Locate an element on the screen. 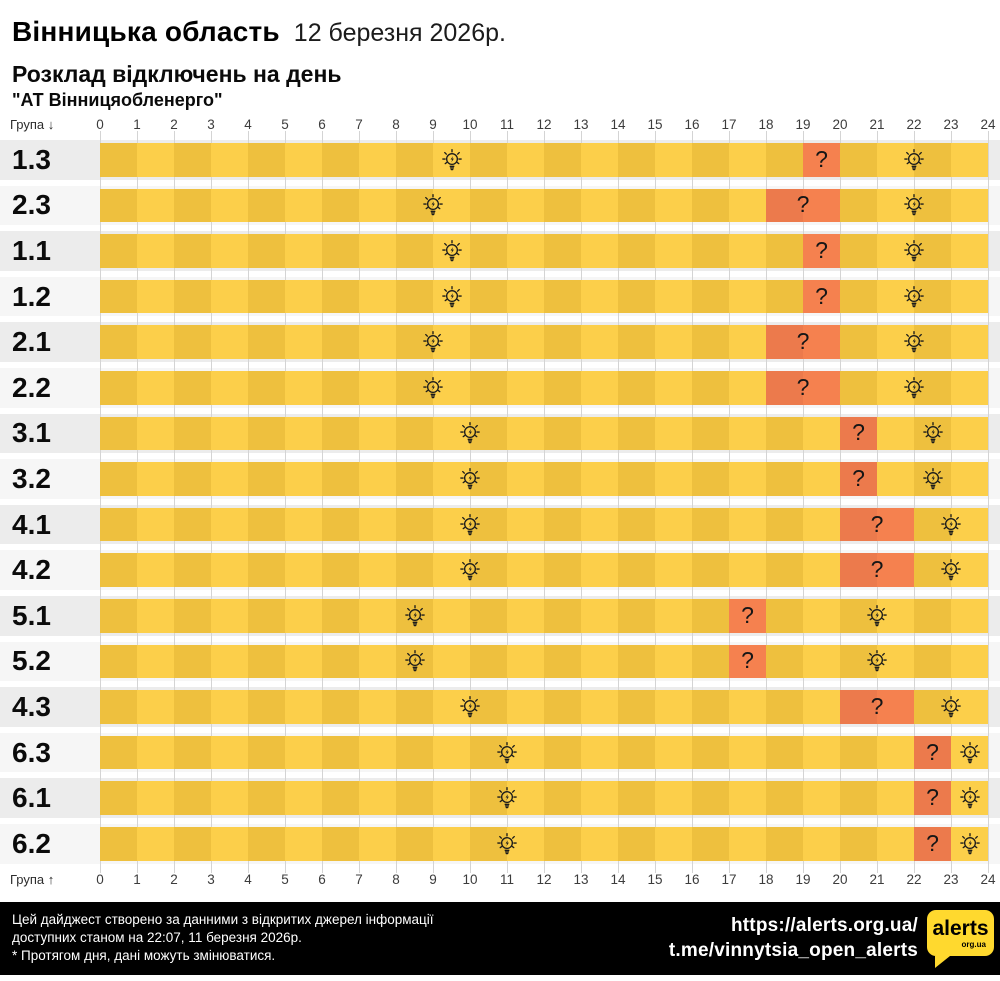  footer-url: https://alerts.org.ua/ is located at coordinates (824, 925).